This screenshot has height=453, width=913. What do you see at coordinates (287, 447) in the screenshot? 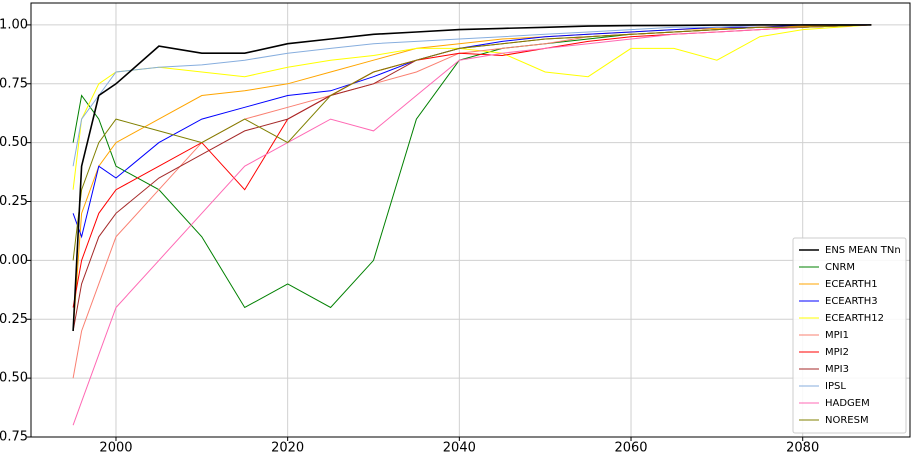
I see `x-tick-label: 2020` at bounding box center [287, 447].